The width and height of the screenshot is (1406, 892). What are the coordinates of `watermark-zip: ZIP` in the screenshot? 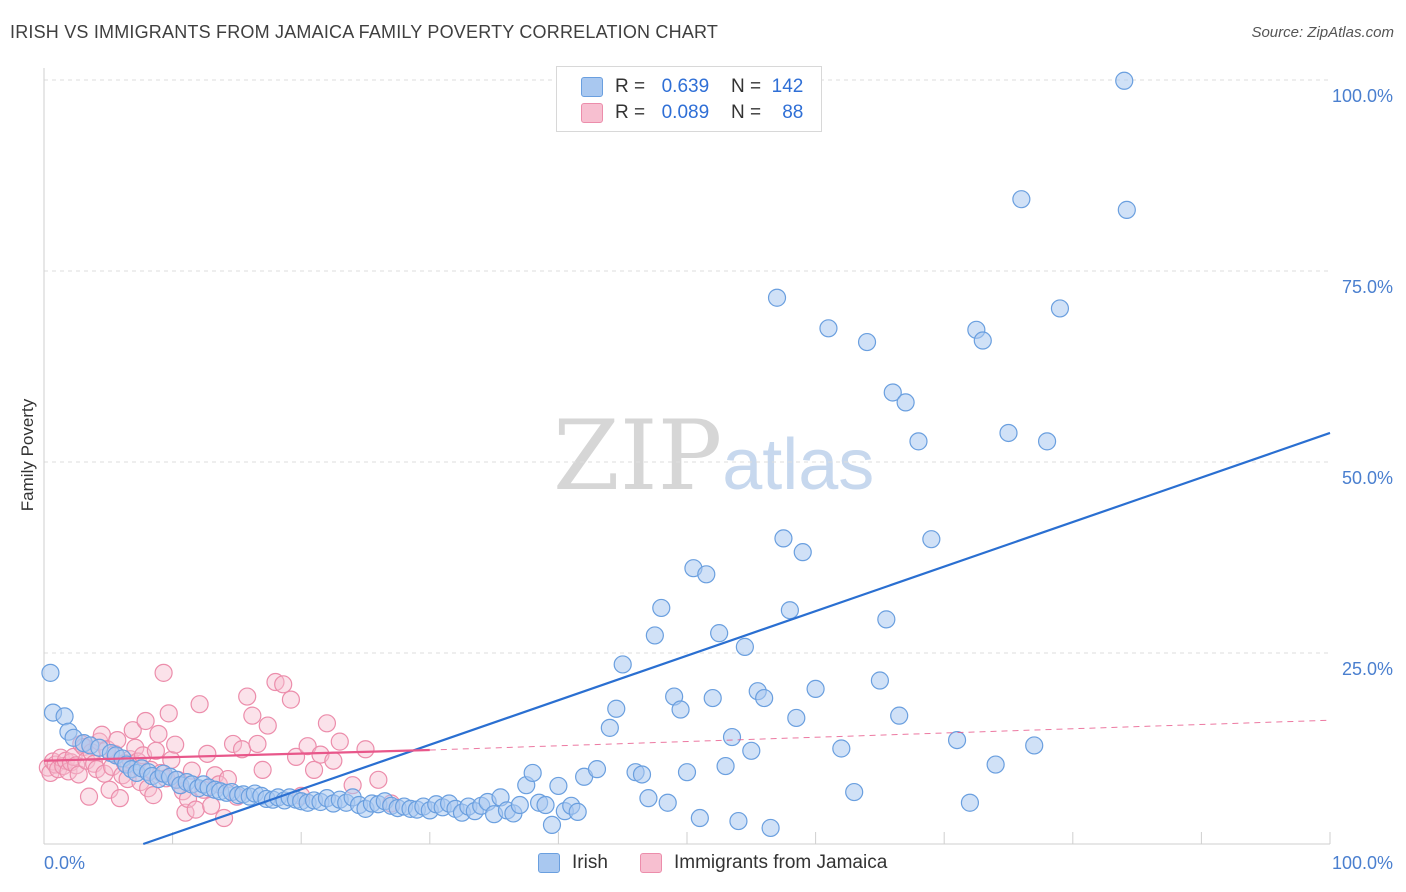 It's located at (638, 456).